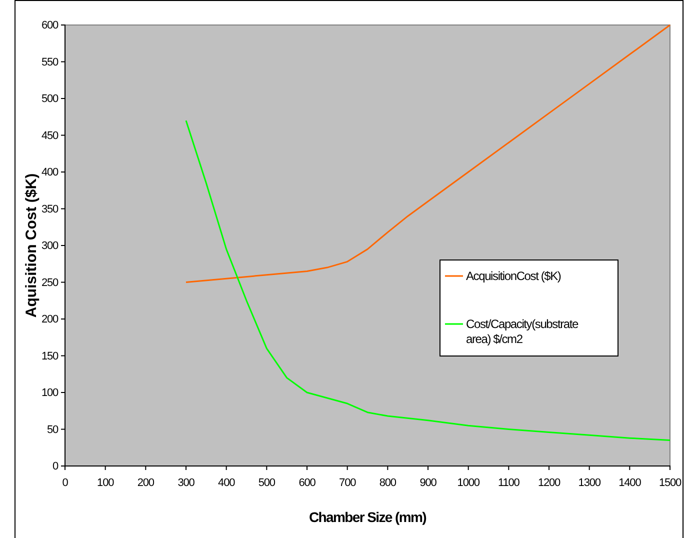 The image size is (684, 538). Describe the element at coordinates (49, 320) in the screenshot. I see `y-tick-label: 200` at that location.